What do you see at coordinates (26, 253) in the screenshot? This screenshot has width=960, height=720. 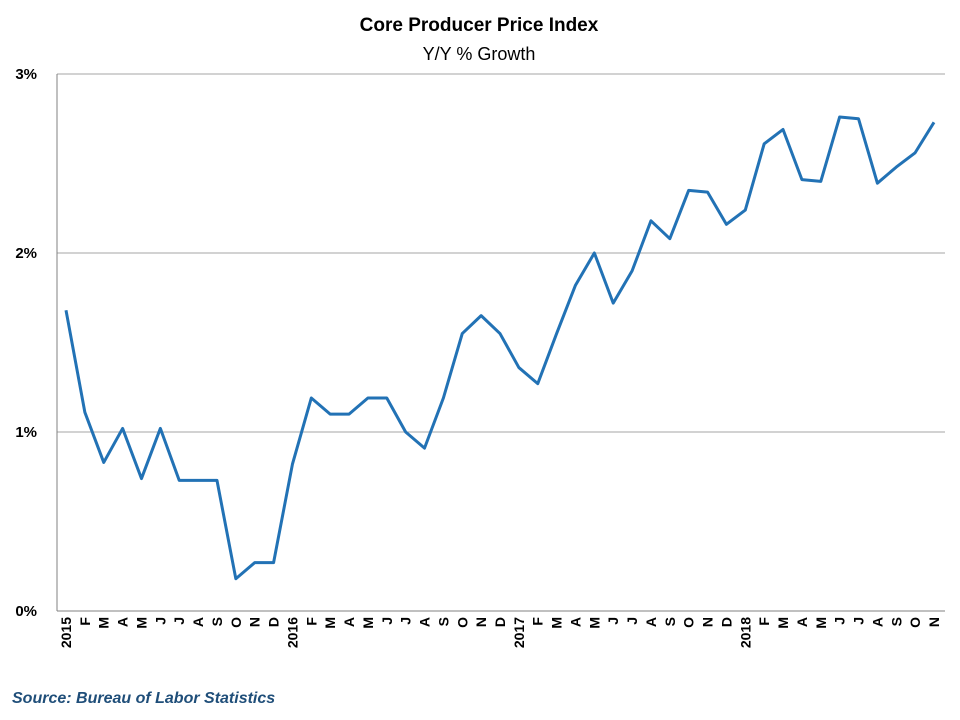 I see `y-tick-label: 2%` at bounding box center [26, 253].